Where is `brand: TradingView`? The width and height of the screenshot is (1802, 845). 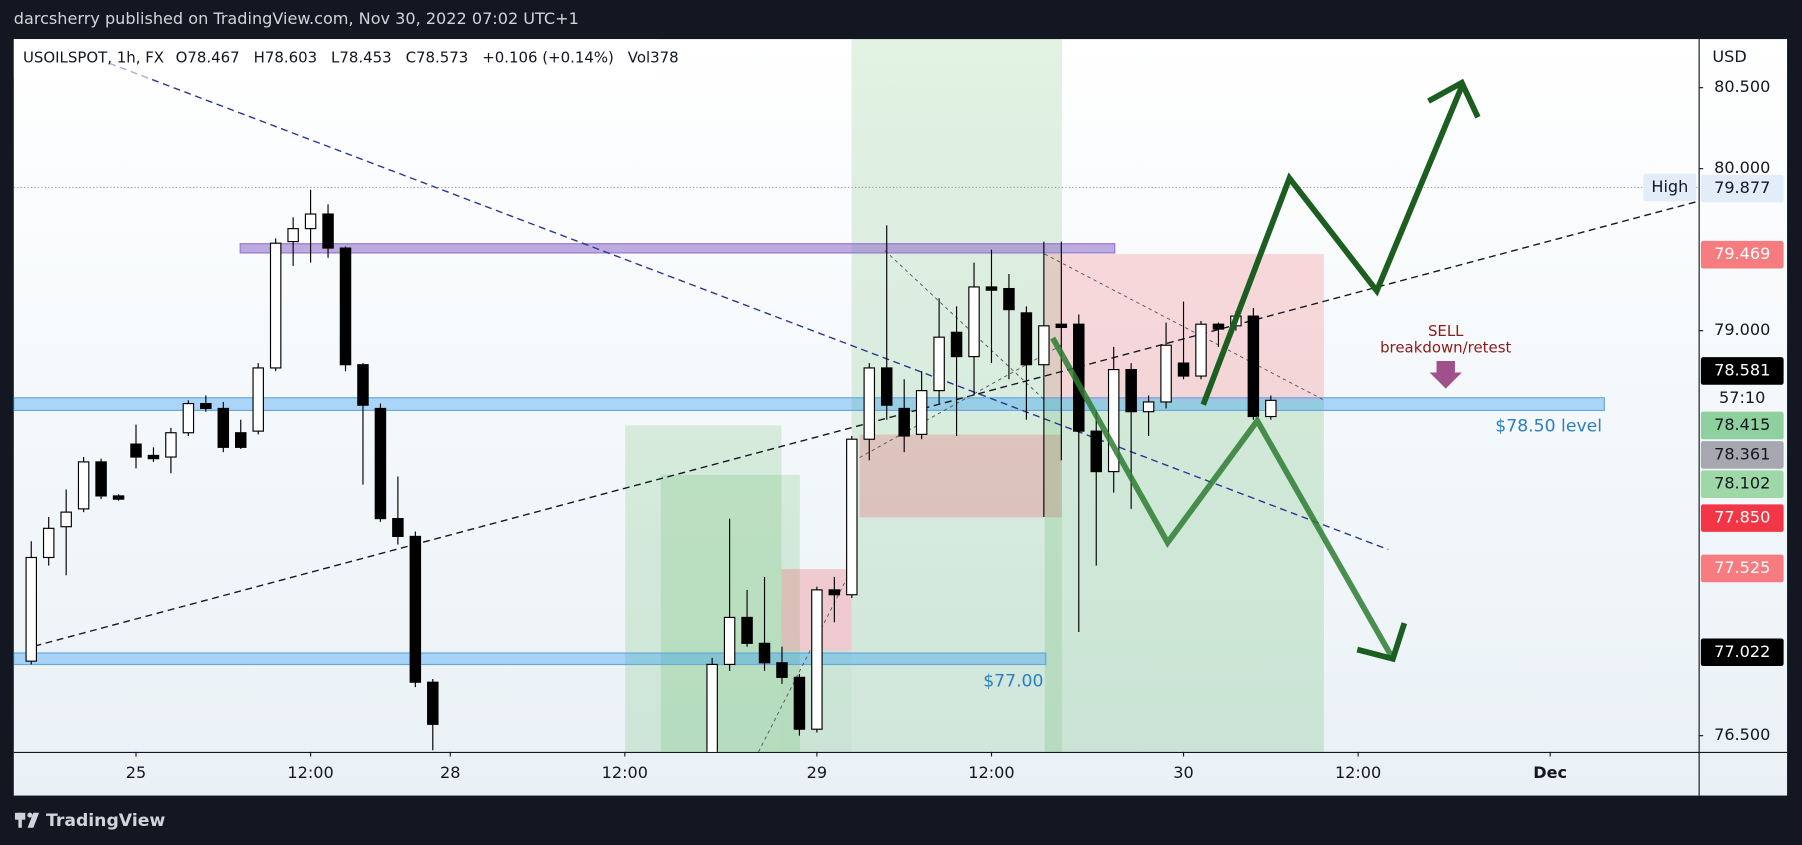 brand: TradingView is located at coordinates (89, 821).